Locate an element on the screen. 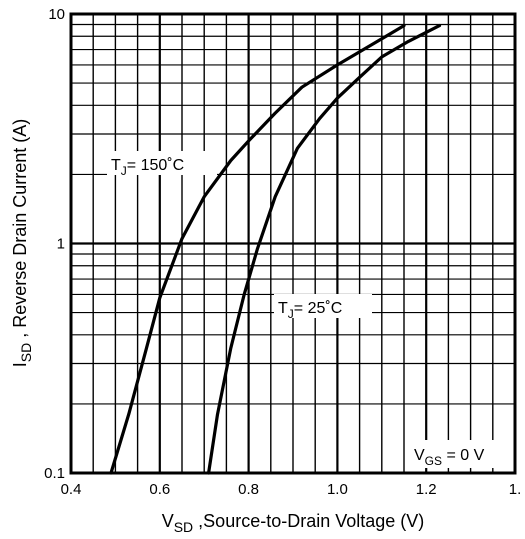  x-tick-label: 0.8 is located at coordinates (248, 489).